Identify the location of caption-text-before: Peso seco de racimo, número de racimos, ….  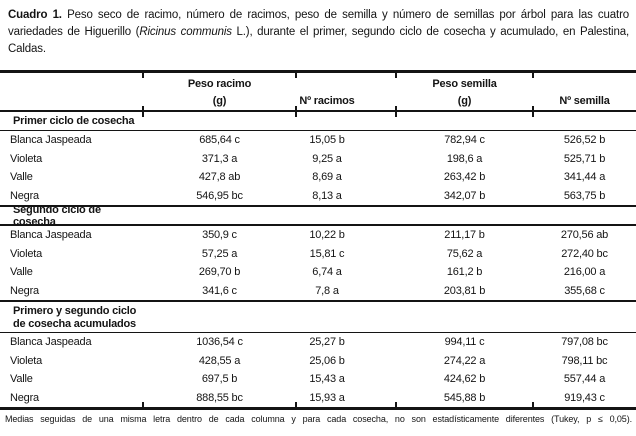
(318, 23).